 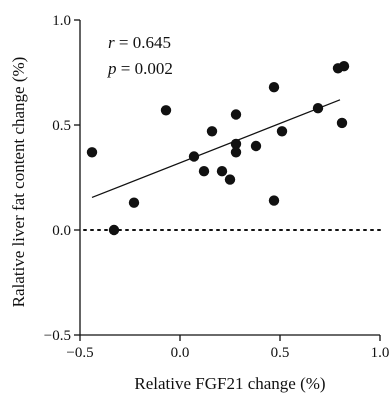 I want to click on y-tick-label: 0.0, so click(x=61, y=231).